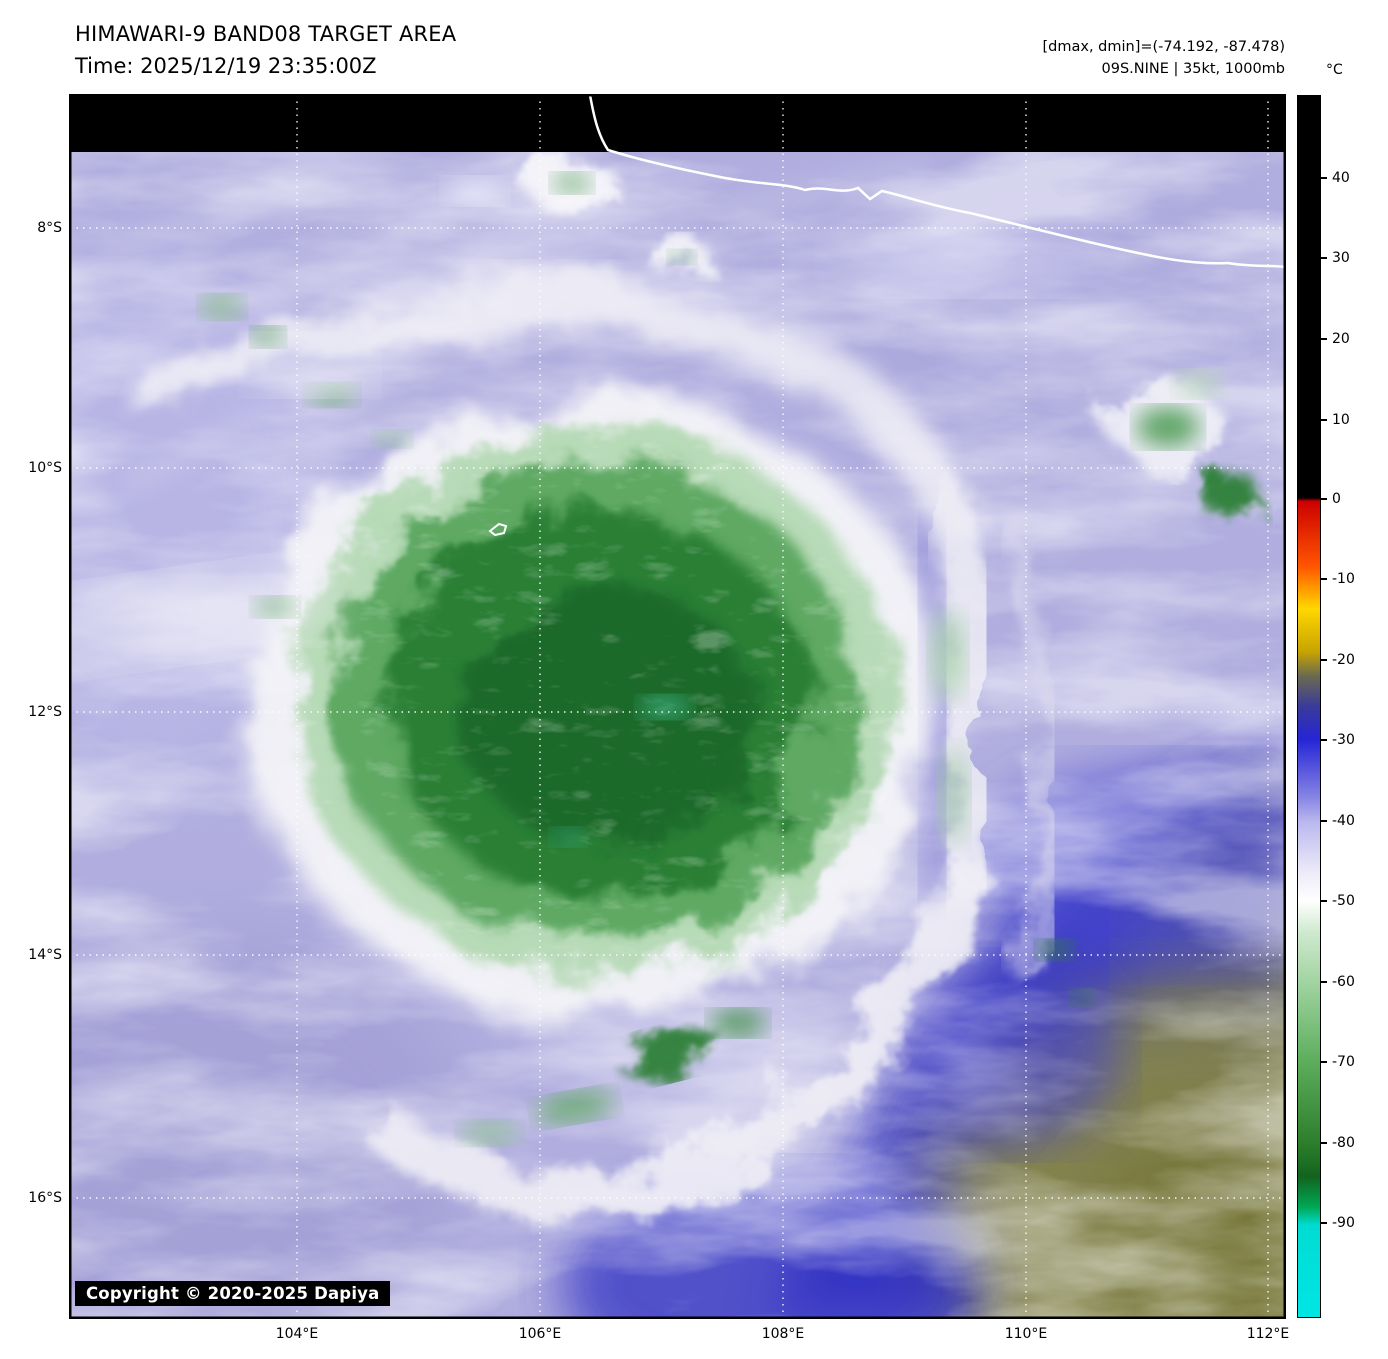  I want to click on colorbar-tick: -40, so click(1338, 821).